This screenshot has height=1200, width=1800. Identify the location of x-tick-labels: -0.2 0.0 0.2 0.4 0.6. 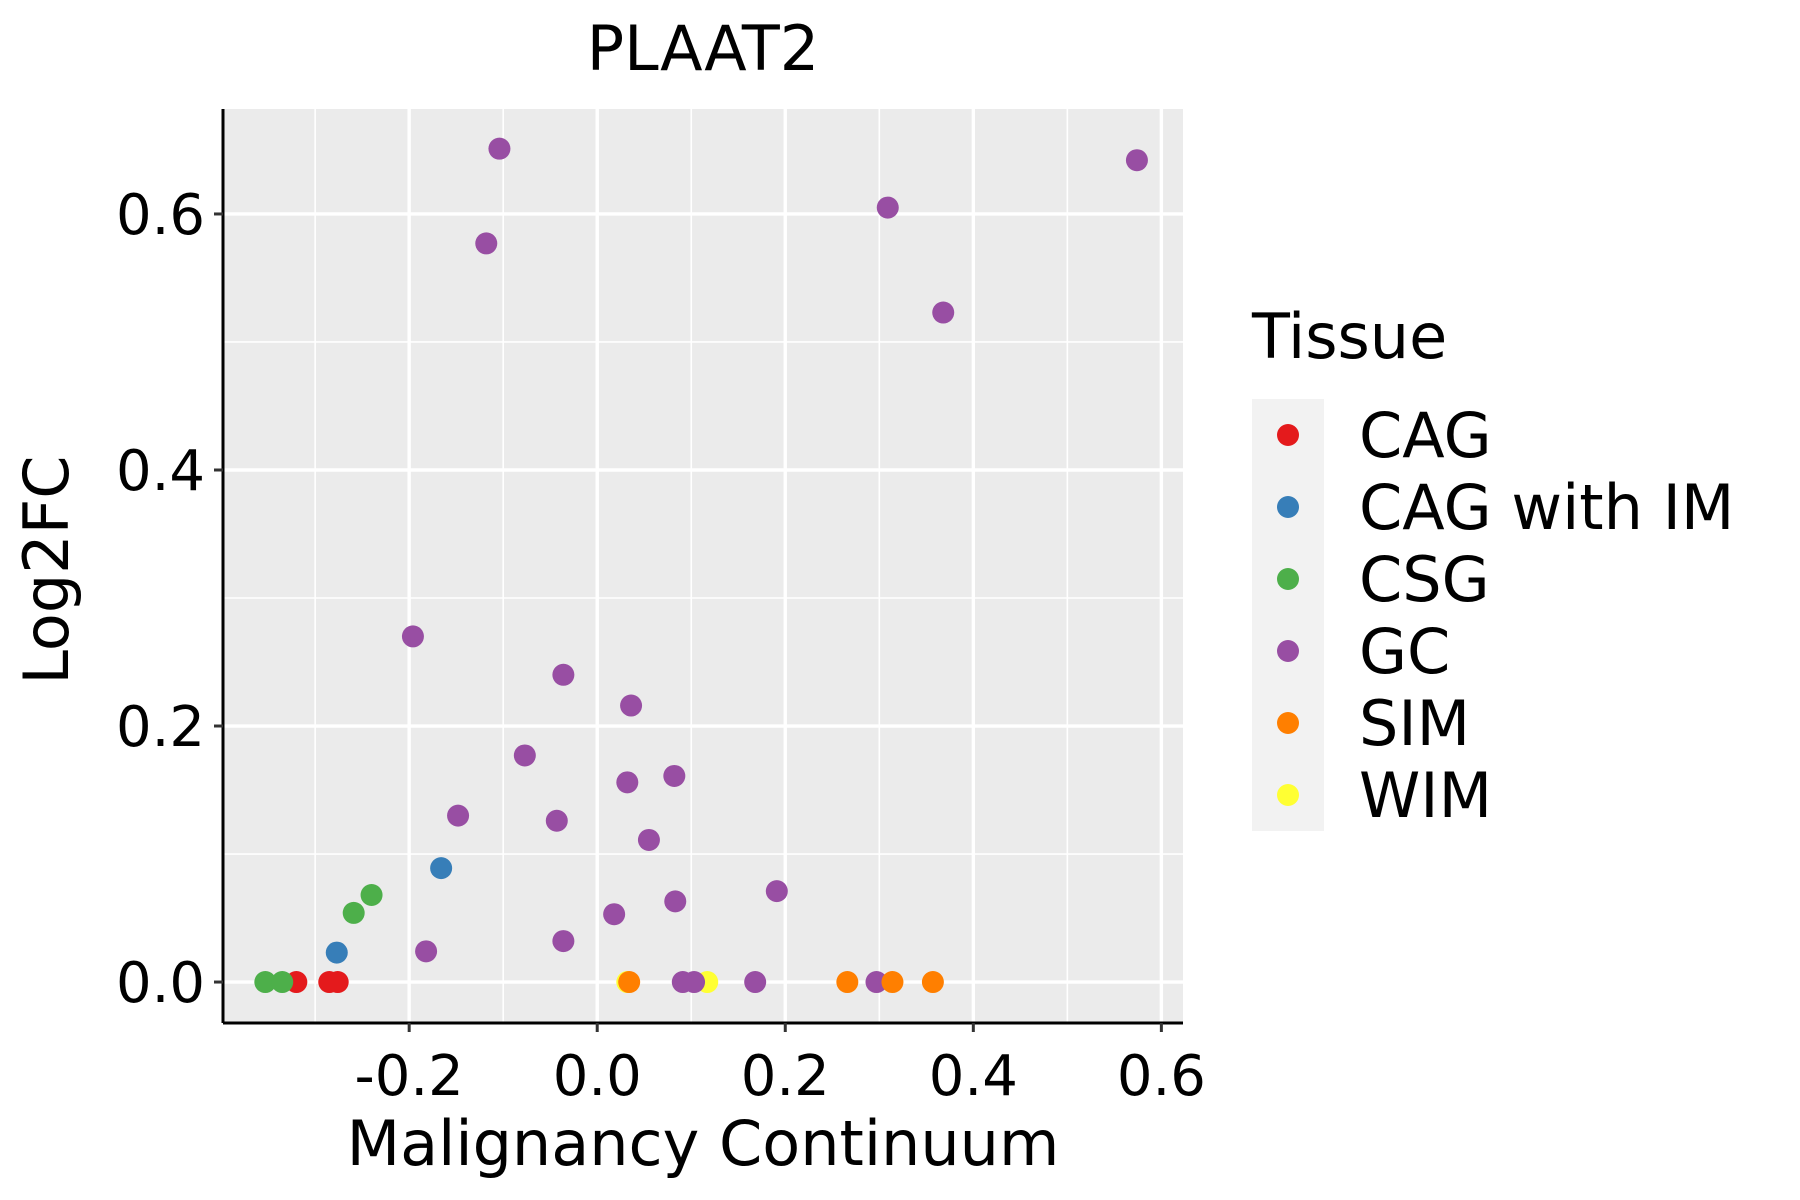
(780, 1076).